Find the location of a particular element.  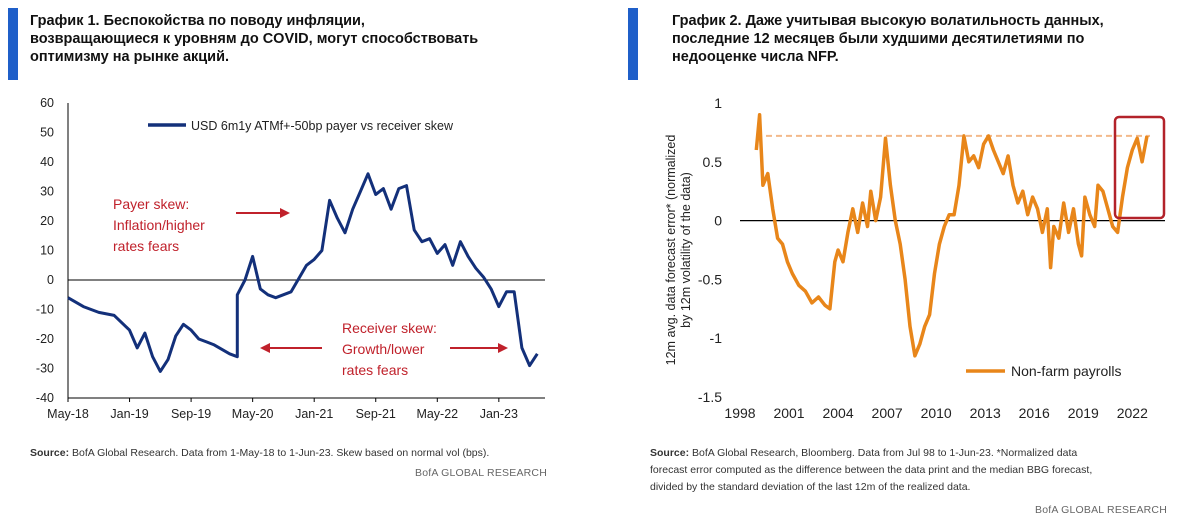

annotation-payer-text: Inflation/higher is located at coordinates (159, 225).